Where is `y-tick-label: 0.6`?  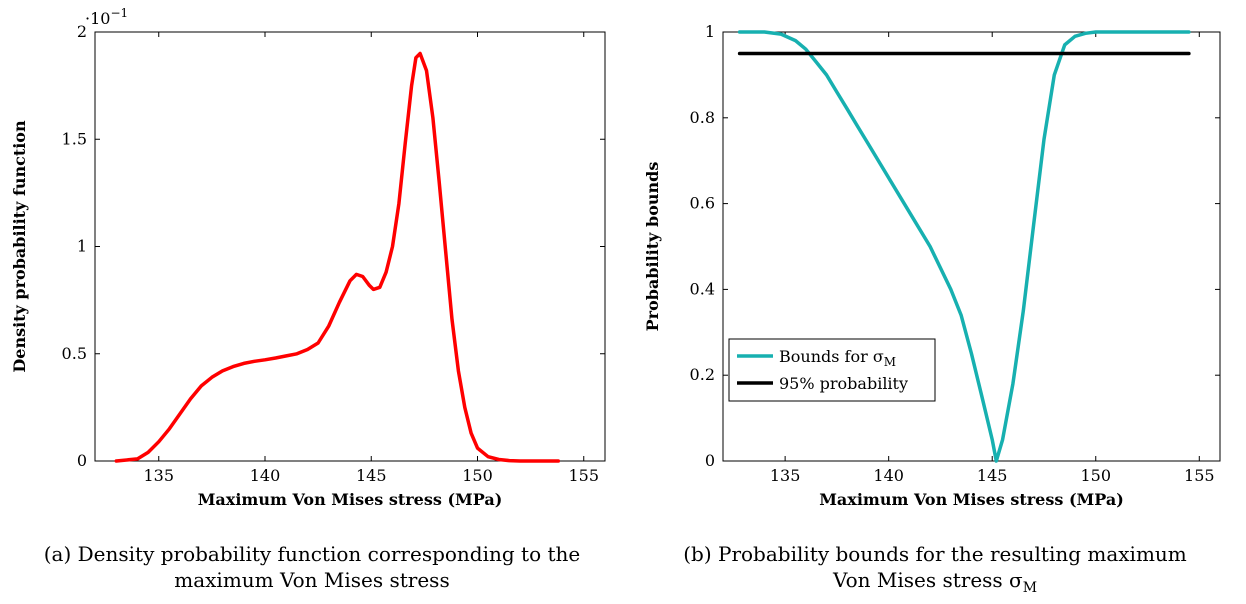
y-tick-label: 0.6 is located at coordinates (702, 203).